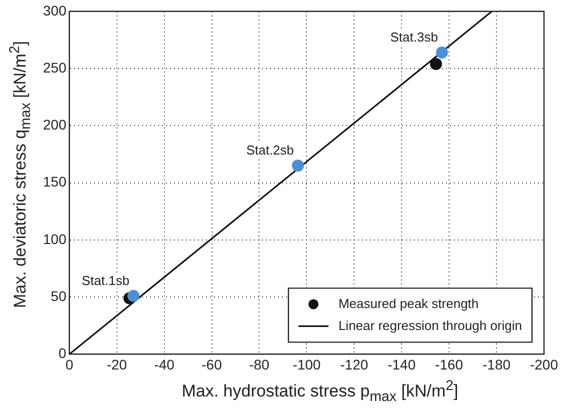  I want to click on y-tick-label: 300, so click(55, 10).